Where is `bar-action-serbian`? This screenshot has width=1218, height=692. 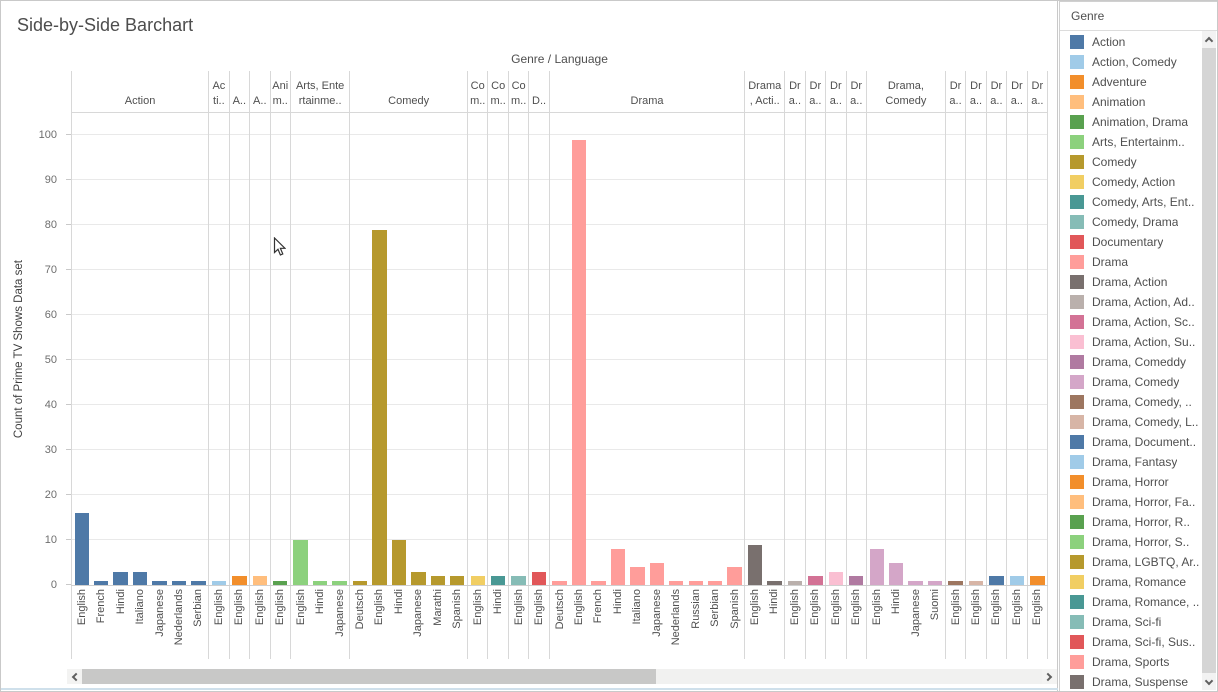 bar-action-serbian is located at coordinates (198, 582).